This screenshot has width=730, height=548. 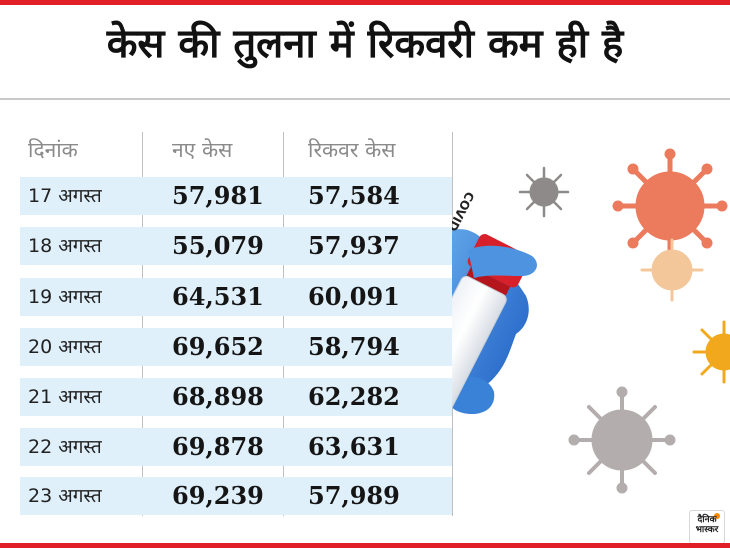 What do you see at coordinates (65, 496) in the screenshot?
I see `cell-date: 23 अगस्त` at bounding box center [65, 496].